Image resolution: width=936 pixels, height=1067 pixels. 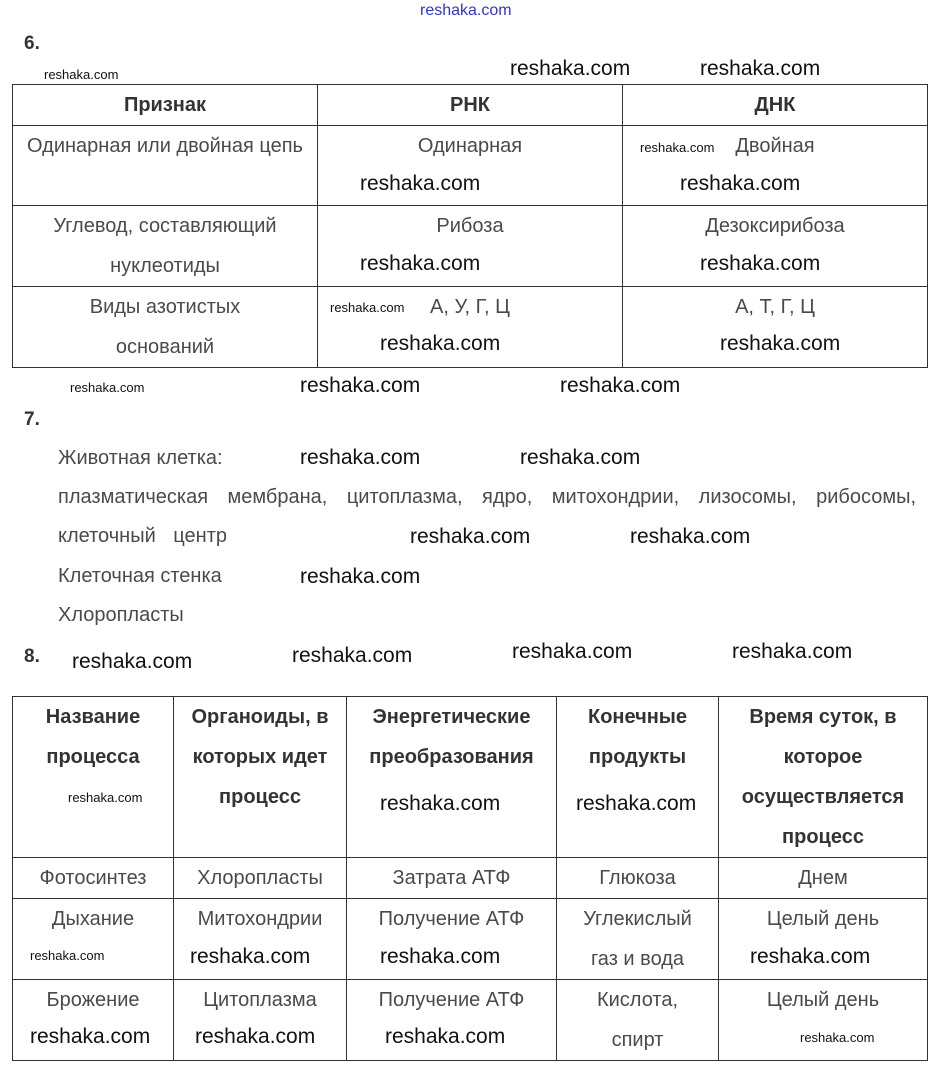 I want to click on header-cell: ДНК, so click(x=775, y=105).